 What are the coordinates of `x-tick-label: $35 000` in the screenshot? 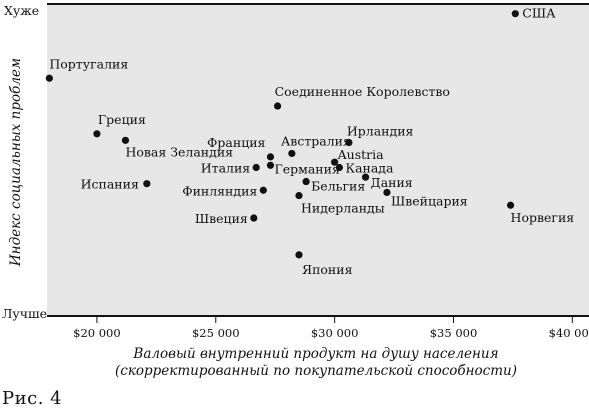 It's located at (454, 333).